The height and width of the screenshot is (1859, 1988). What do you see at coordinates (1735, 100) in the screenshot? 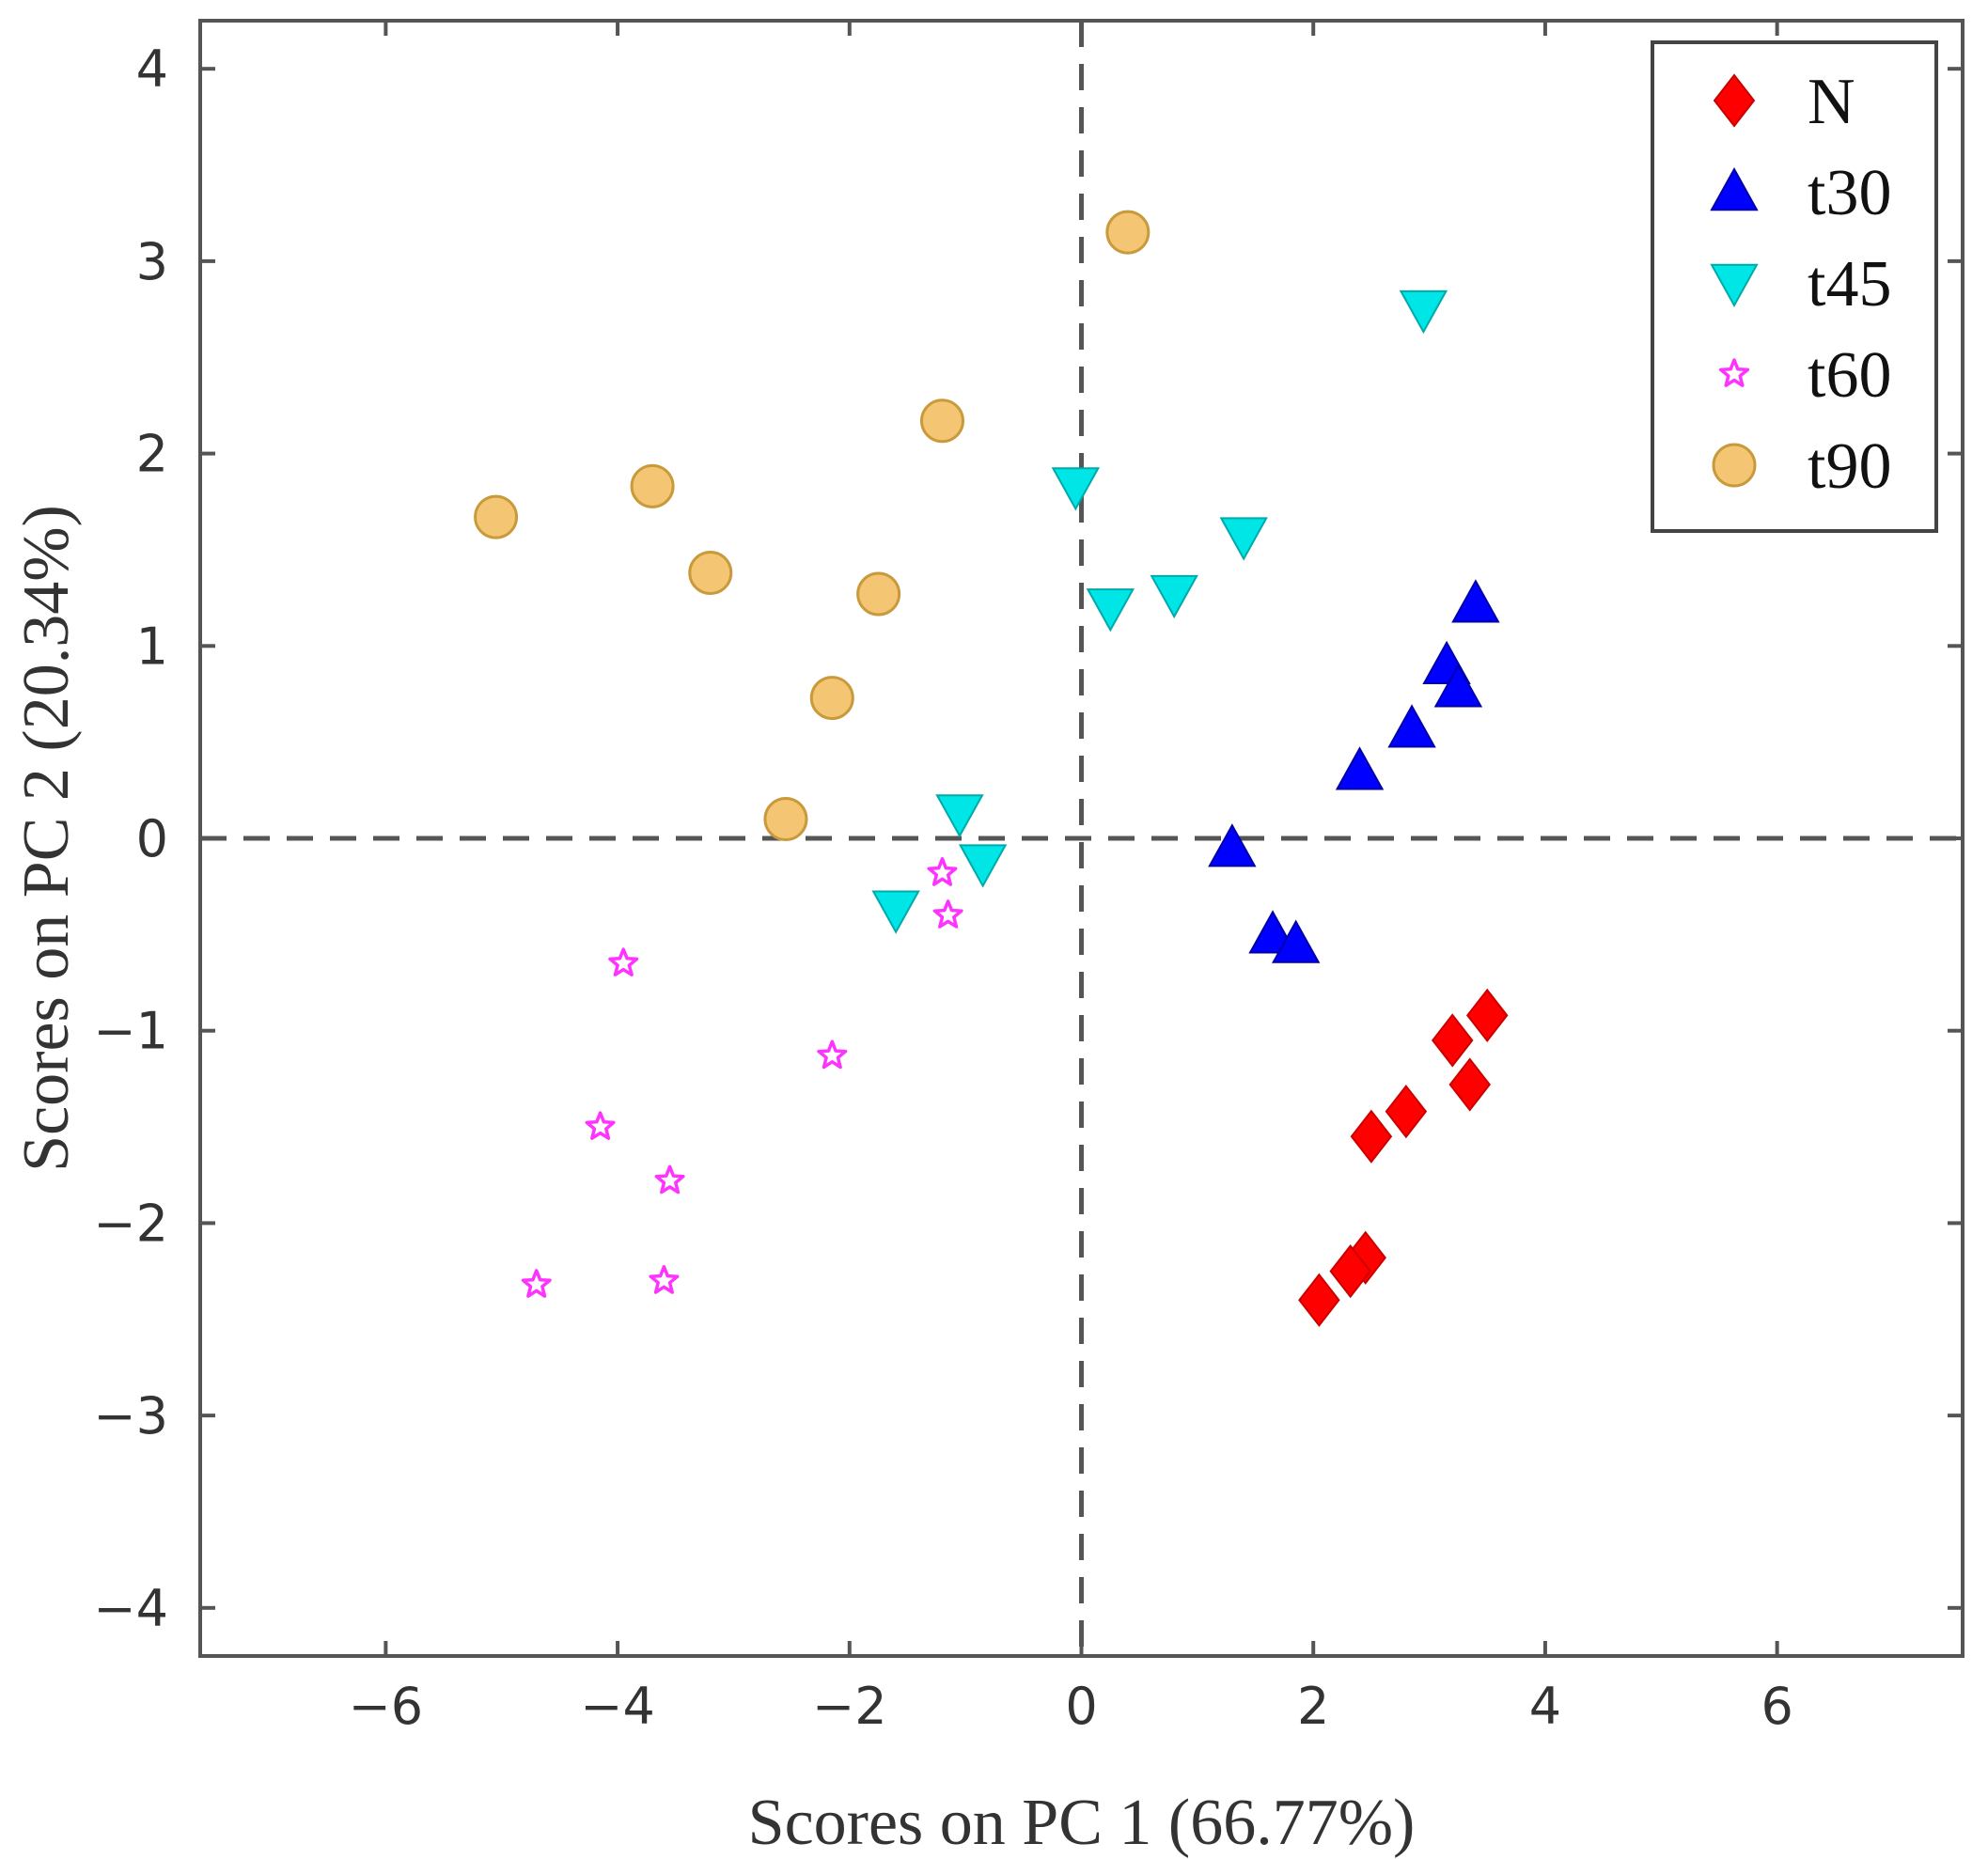
I see `legend-marker-N` at bounding box center [1735, 100].